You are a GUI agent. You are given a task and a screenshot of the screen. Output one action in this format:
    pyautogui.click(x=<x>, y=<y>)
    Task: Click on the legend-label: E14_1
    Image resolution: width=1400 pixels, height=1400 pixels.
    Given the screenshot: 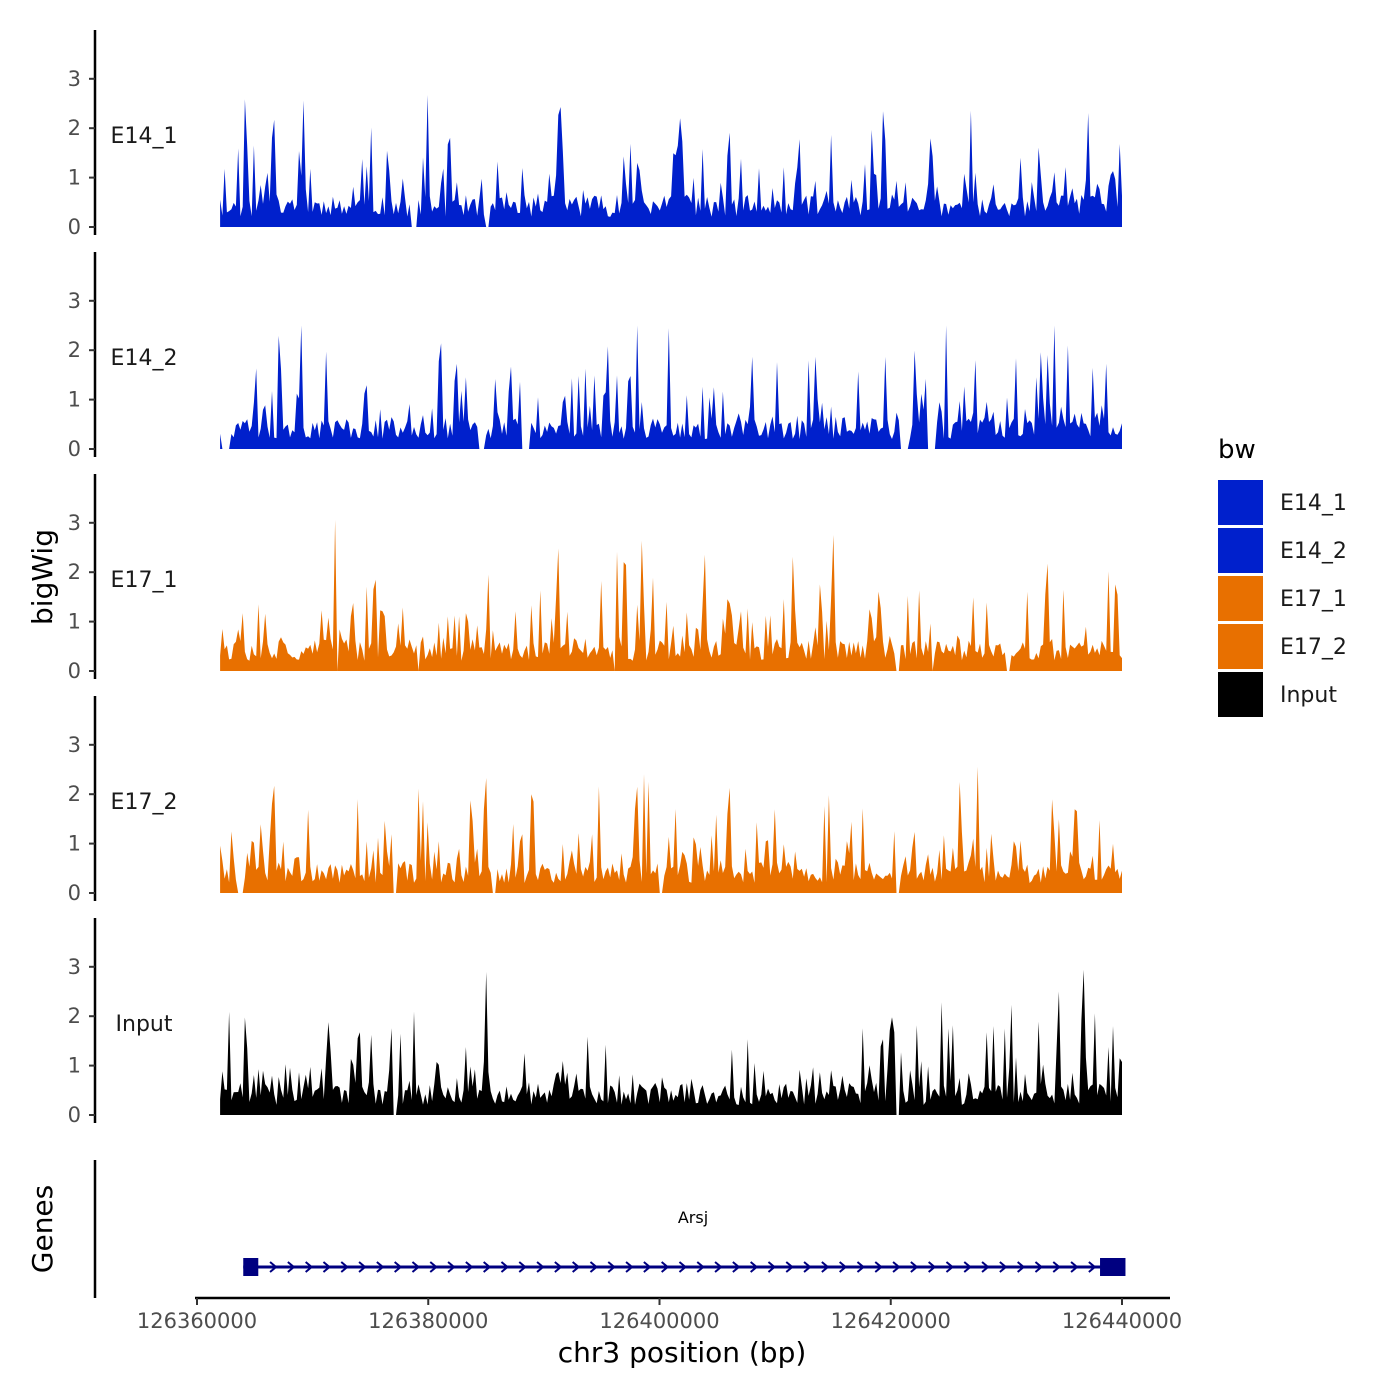 What is the action you would take?
    pyautogui.click(x=1313, y=503)
    